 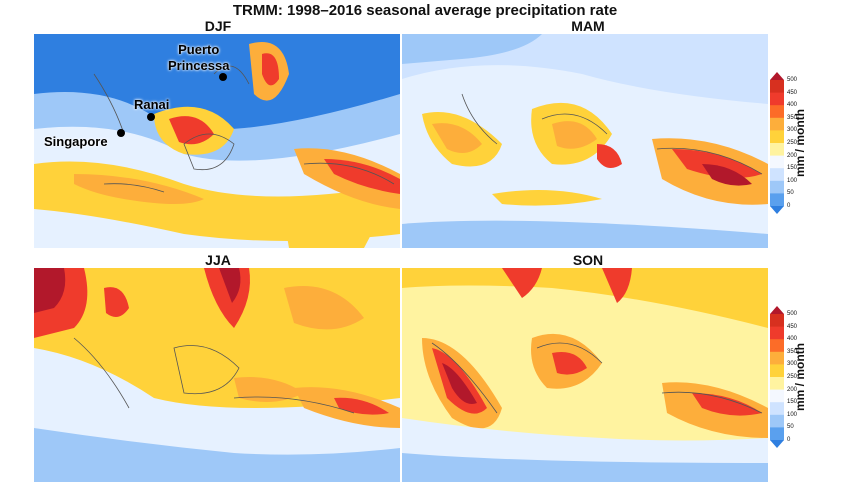 What do you see at coordinates (792, 130) in the screenshot?
I see `colorbar-top-tick-label: 300` at bounding box center [792, 130].